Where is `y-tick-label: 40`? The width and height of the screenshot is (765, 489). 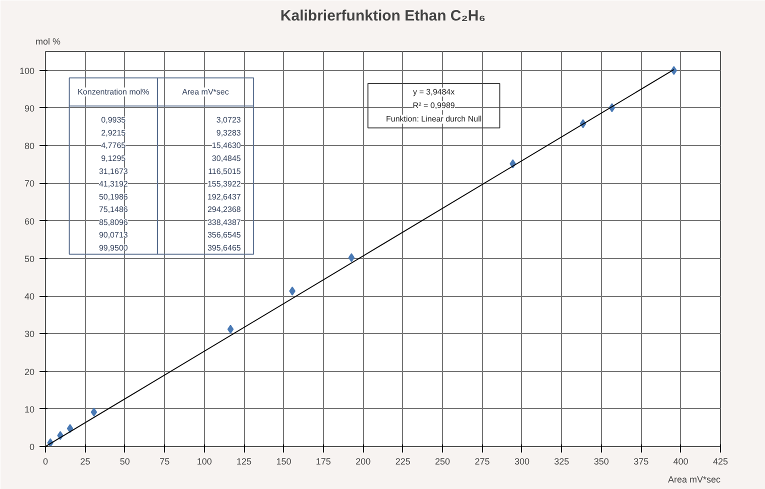
y-tick-label: 40 is located at coordinates (29, 297).